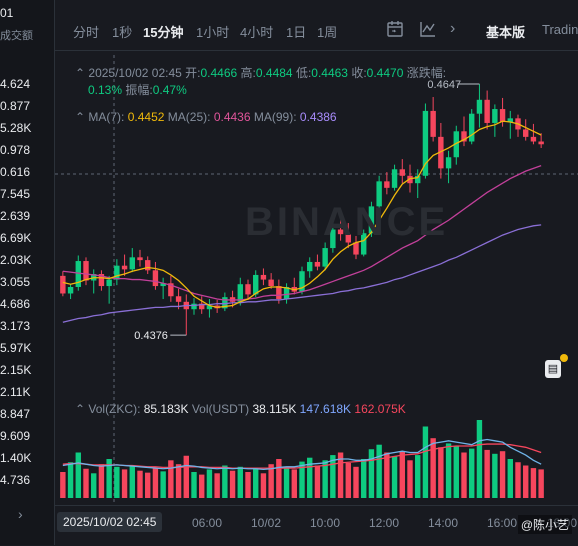 The image size is (578, 546). Describe the element at coordinates (385, 73) in the screenshot. I see `close-value: 0.4470` at that location.